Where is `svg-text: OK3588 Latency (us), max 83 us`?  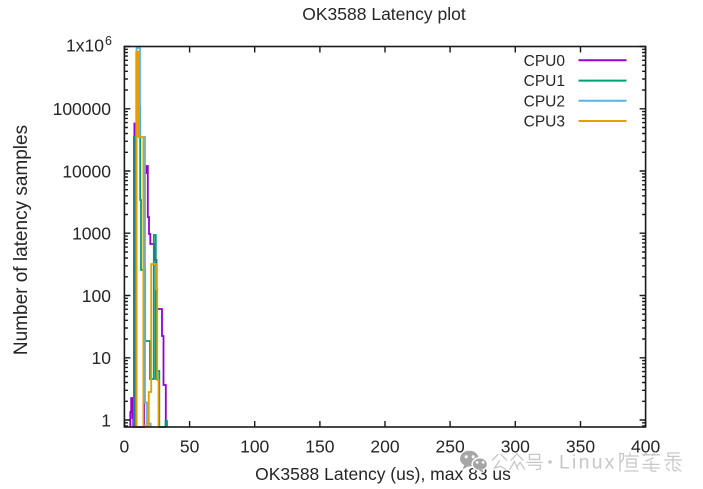
svg-text: OK3588 Latency (us), max 83 us is located at coordinates (383, 474).